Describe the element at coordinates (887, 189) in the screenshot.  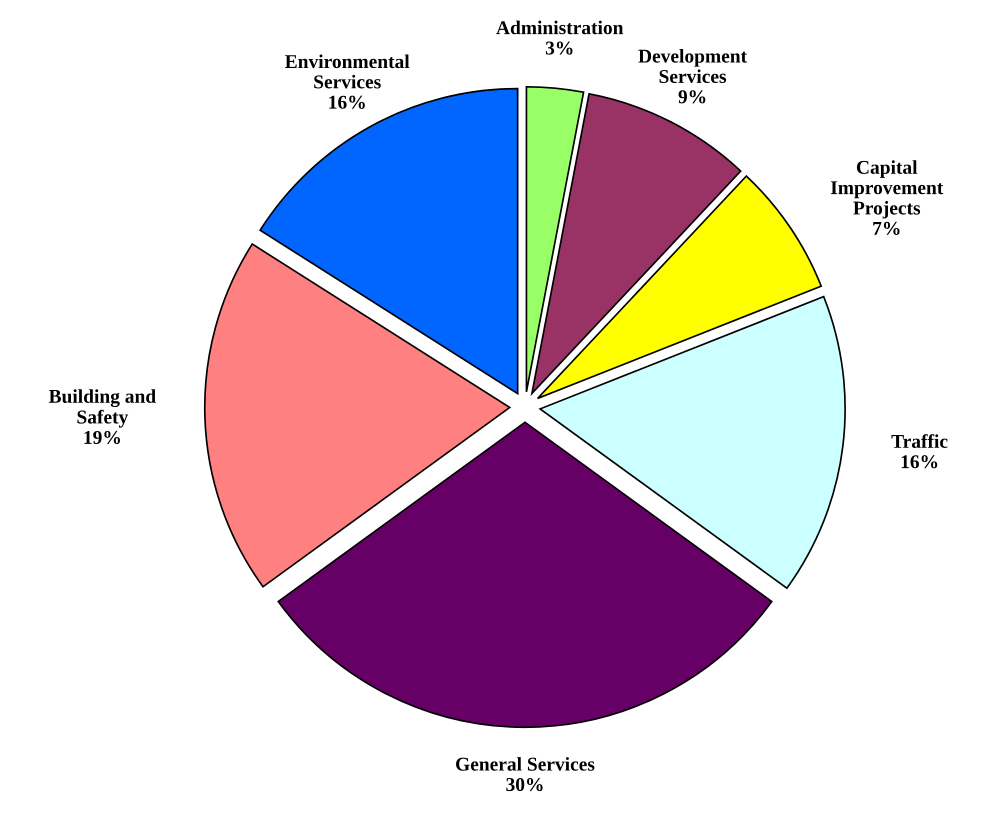
I see `slice-label: Capital Improvement Projects` at that location.